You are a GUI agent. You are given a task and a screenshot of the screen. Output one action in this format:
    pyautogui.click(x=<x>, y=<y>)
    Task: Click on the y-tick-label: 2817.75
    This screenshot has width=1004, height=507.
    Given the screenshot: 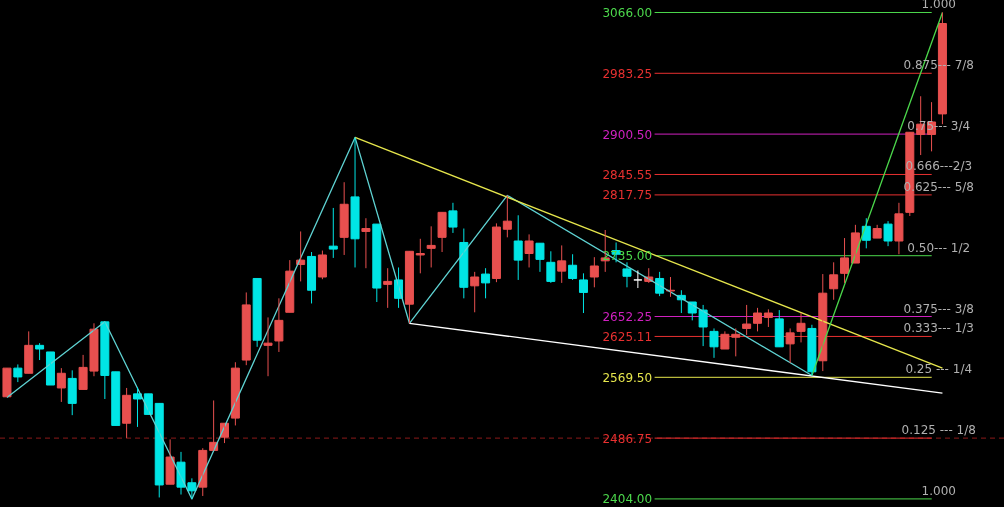 What is the action you would take?
    pyautogui.click(x=627, y=195)
    